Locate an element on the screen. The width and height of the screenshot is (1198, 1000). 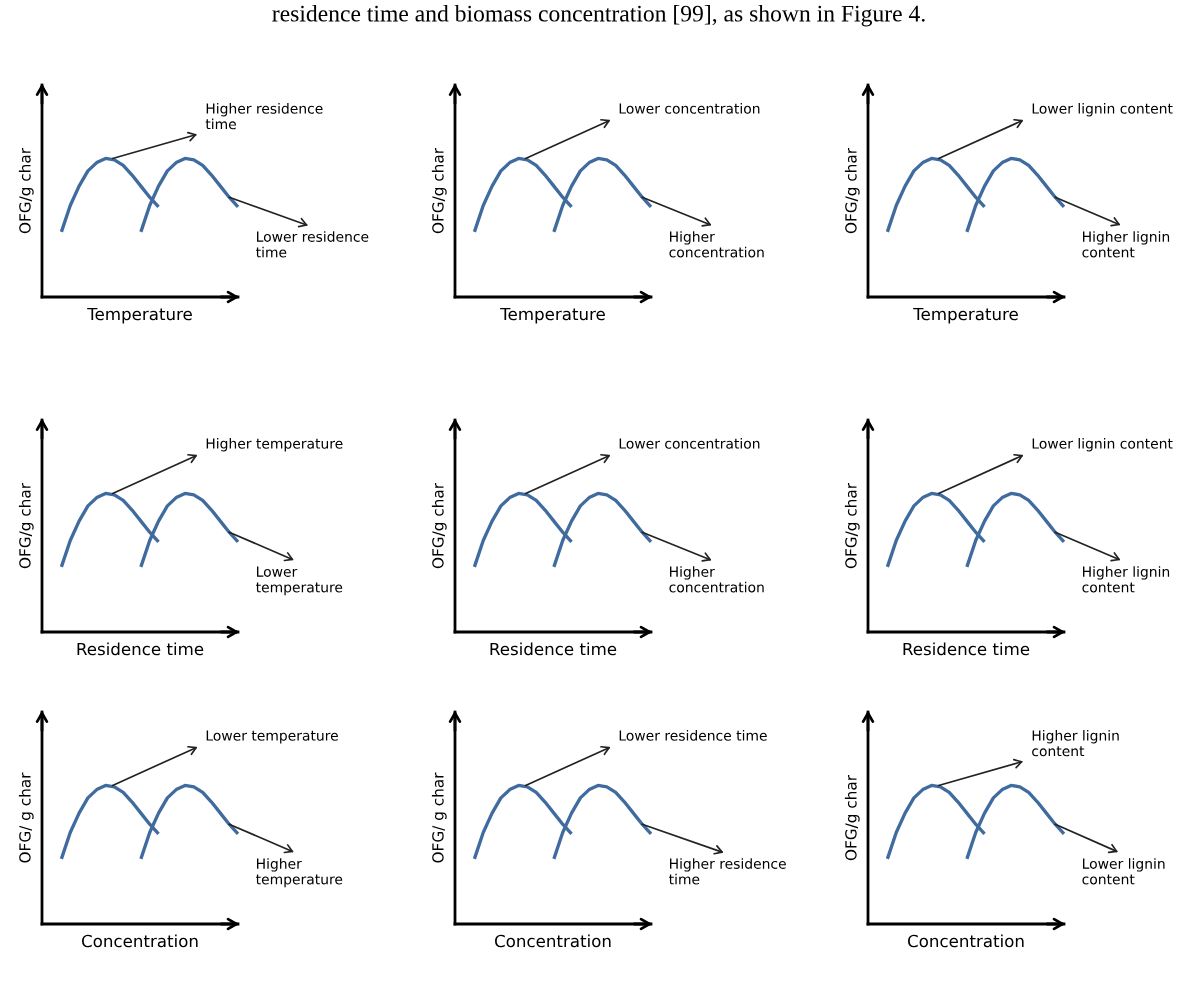
text: residence time and biomass concentration [99], as shown in Figure 4. is located at coordinates (598, 16).